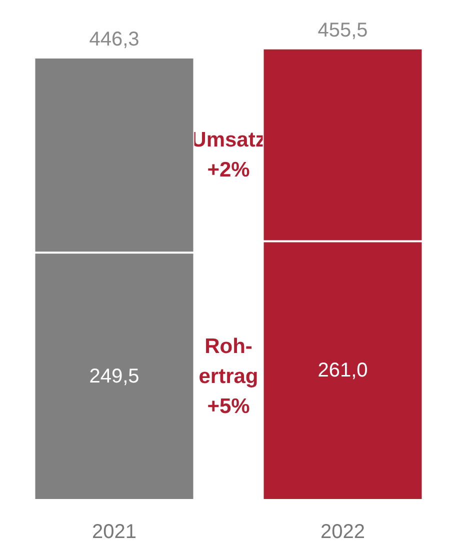 The height and width of the screenshot is (543, 457). What do you see at coordinates (114, 532) in the screenshot?
I see `x-tick-label: 2021` at bounding box center [114, 532].